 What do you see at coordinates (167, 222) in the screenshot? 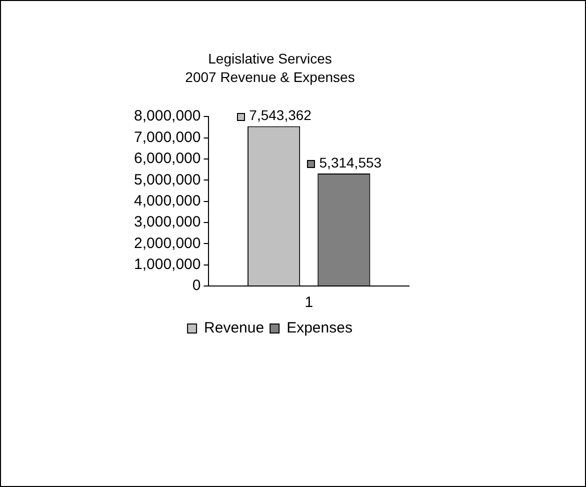
I see `y-tick-label: 3,000,000` at bounding box center [167, 222].